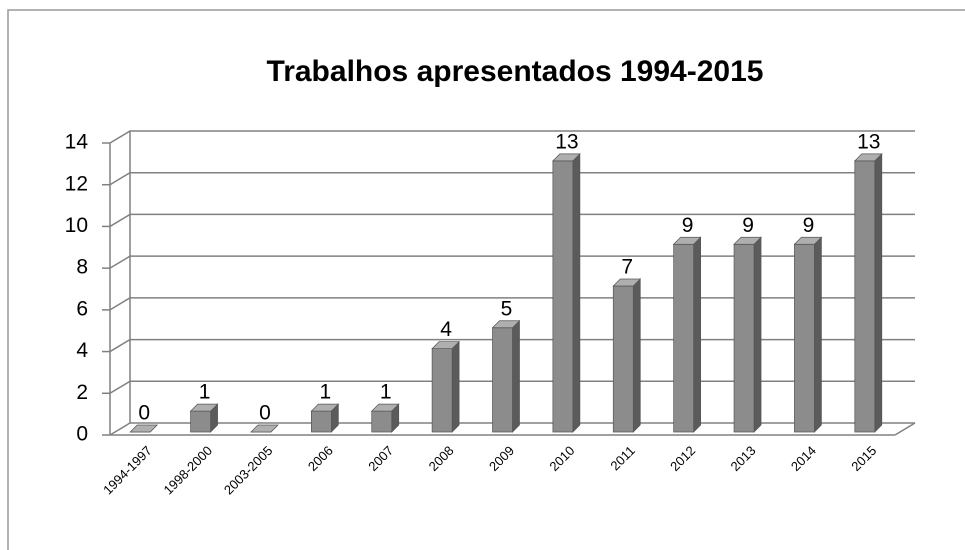 This screenshot has height=550, width=965. What do you see at coordinates (82, 308) in the screenshot?
I see `y-tick-label: 6` at bounding box center [82, 308].